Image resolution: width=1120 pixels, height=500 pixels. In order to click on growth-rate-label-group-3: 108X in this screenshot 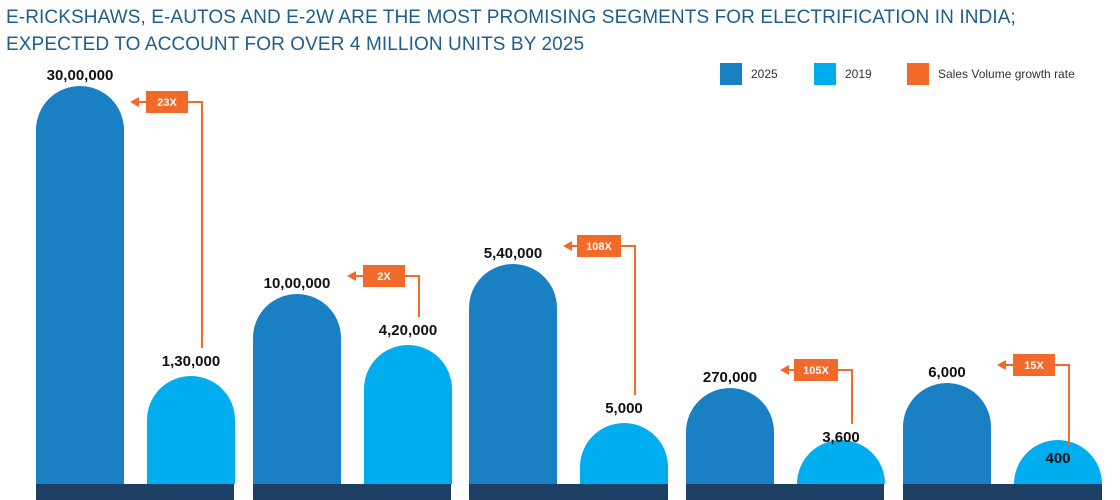, I will do `click(599, 247)`.